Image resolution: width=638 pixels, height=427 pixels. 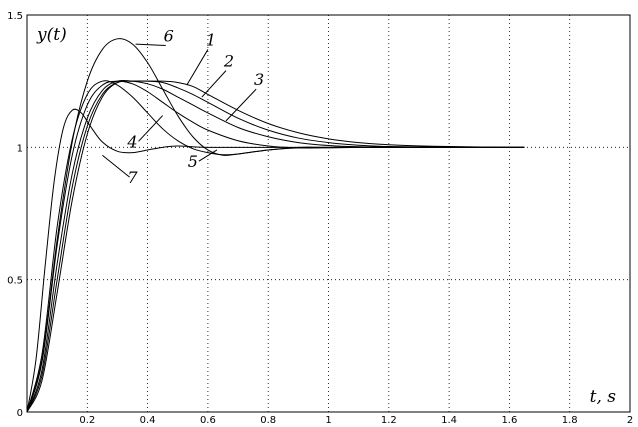 I want to click on curve-label-7: 7, so click(x=132, y=177).